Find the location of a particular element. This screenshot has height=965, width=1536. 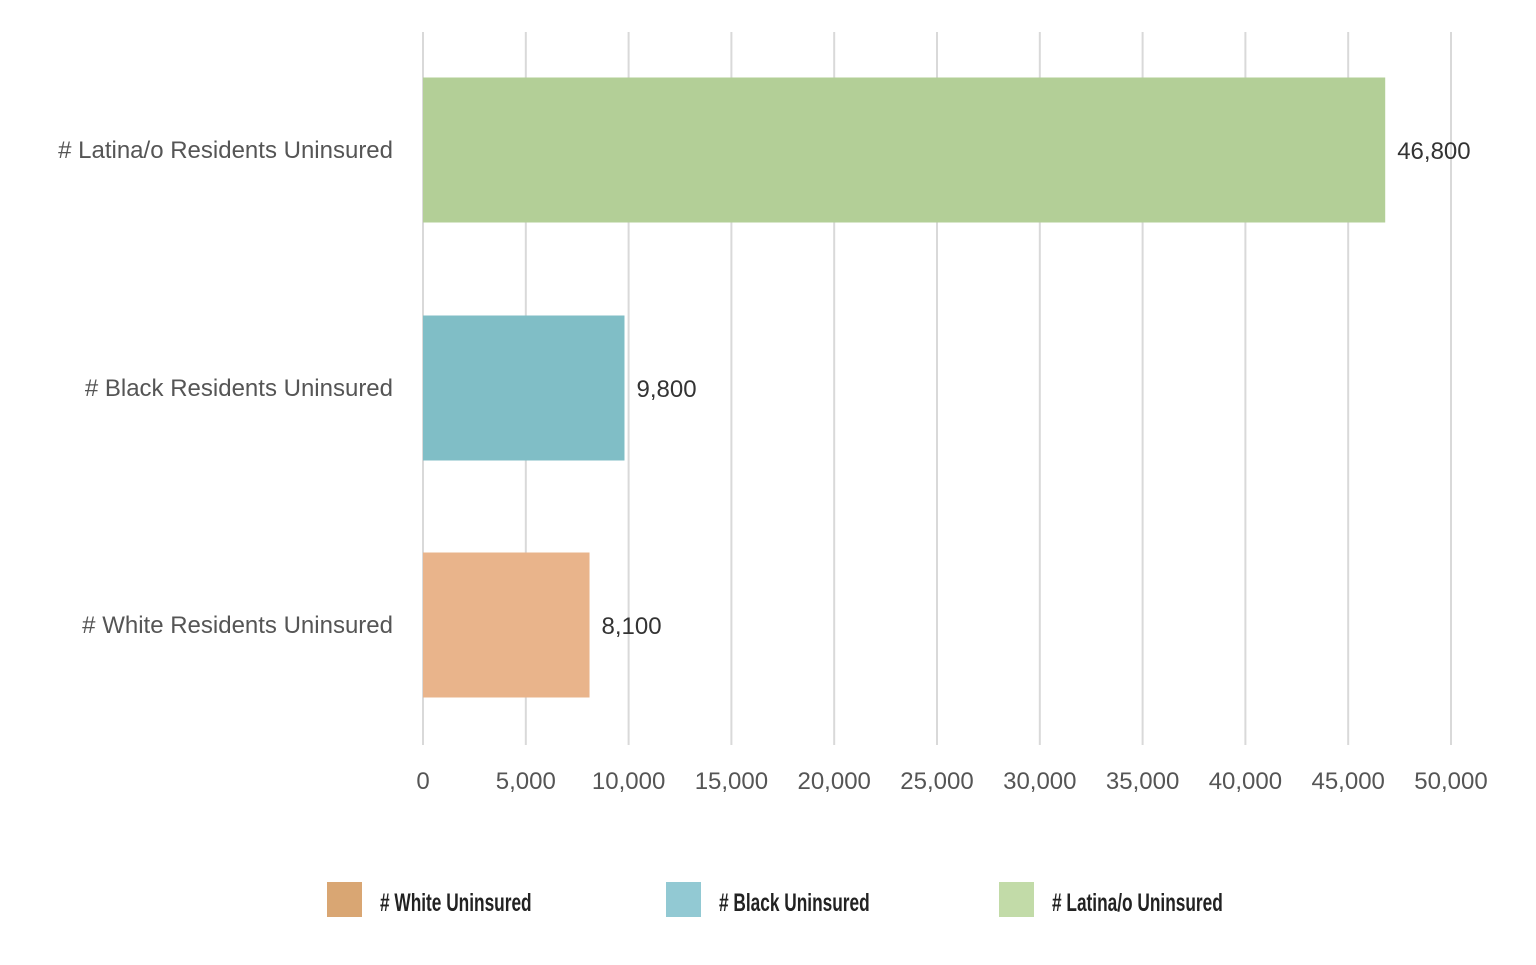

x-tick-label: 10,000 is located at coordinates (628, 781).